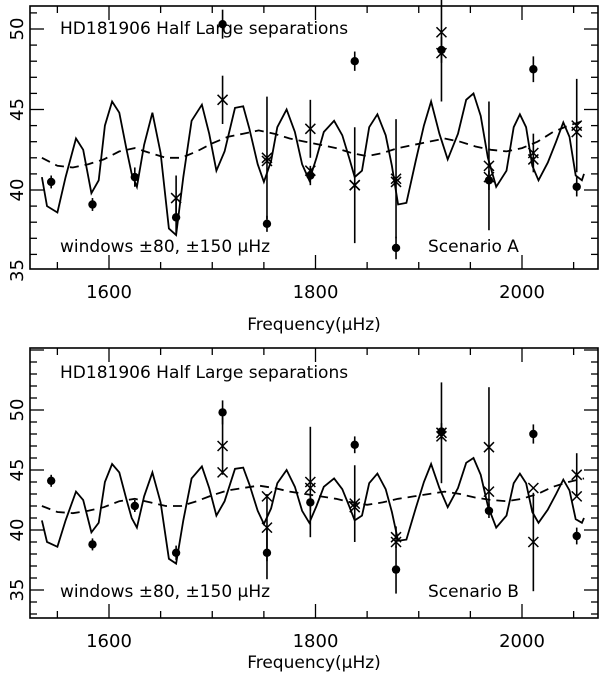 The image size is (599, 678). I want to click on note-scenario-b: Scenario B, so click(473, 592).